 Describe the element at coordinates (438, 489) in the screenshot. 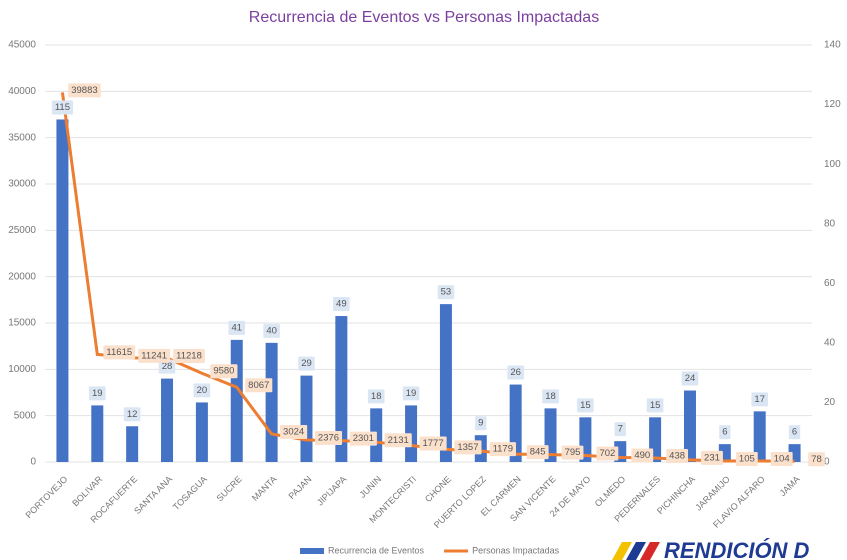

I see `x-tick-label: CHONE` at that location.